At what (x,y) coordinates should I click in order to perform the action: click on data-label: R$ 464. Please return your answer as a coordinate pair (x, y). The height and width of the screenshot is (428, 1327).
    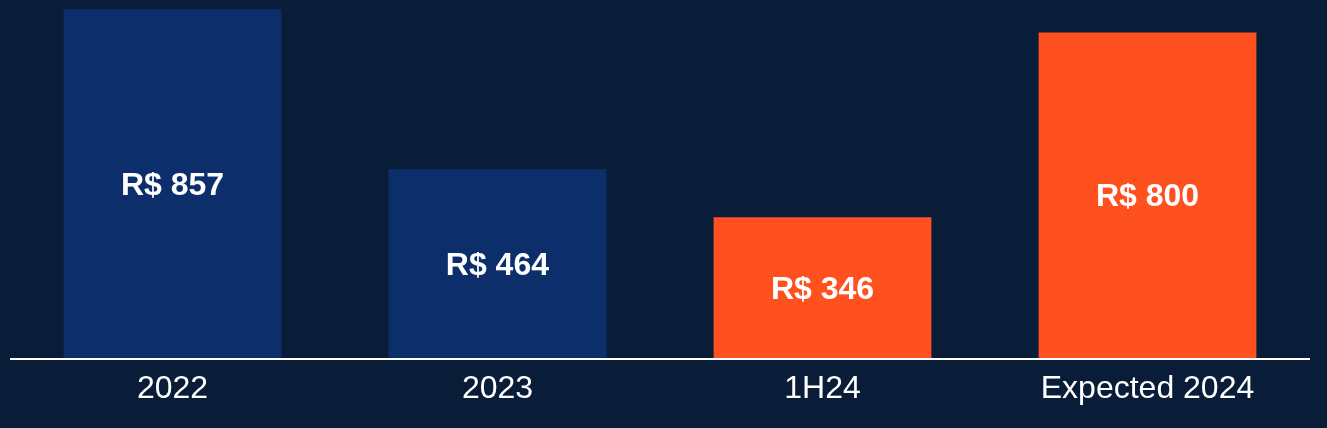
    Looking at the image, I should click on (497, 263).